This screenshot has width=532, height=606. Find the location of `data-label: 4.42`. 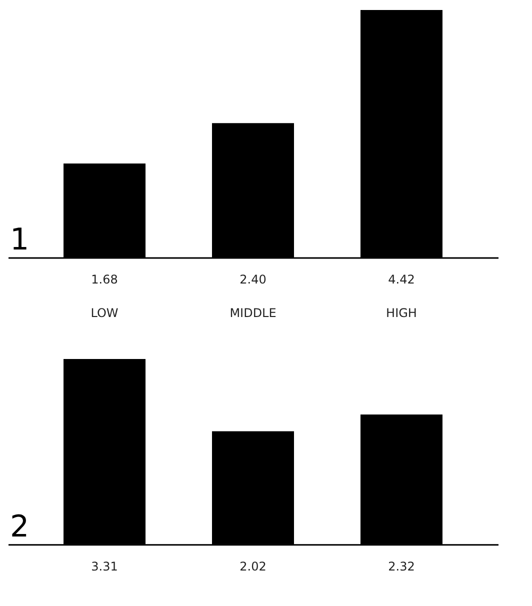

data-label: 4.42 is located at coordinates (401, 279).